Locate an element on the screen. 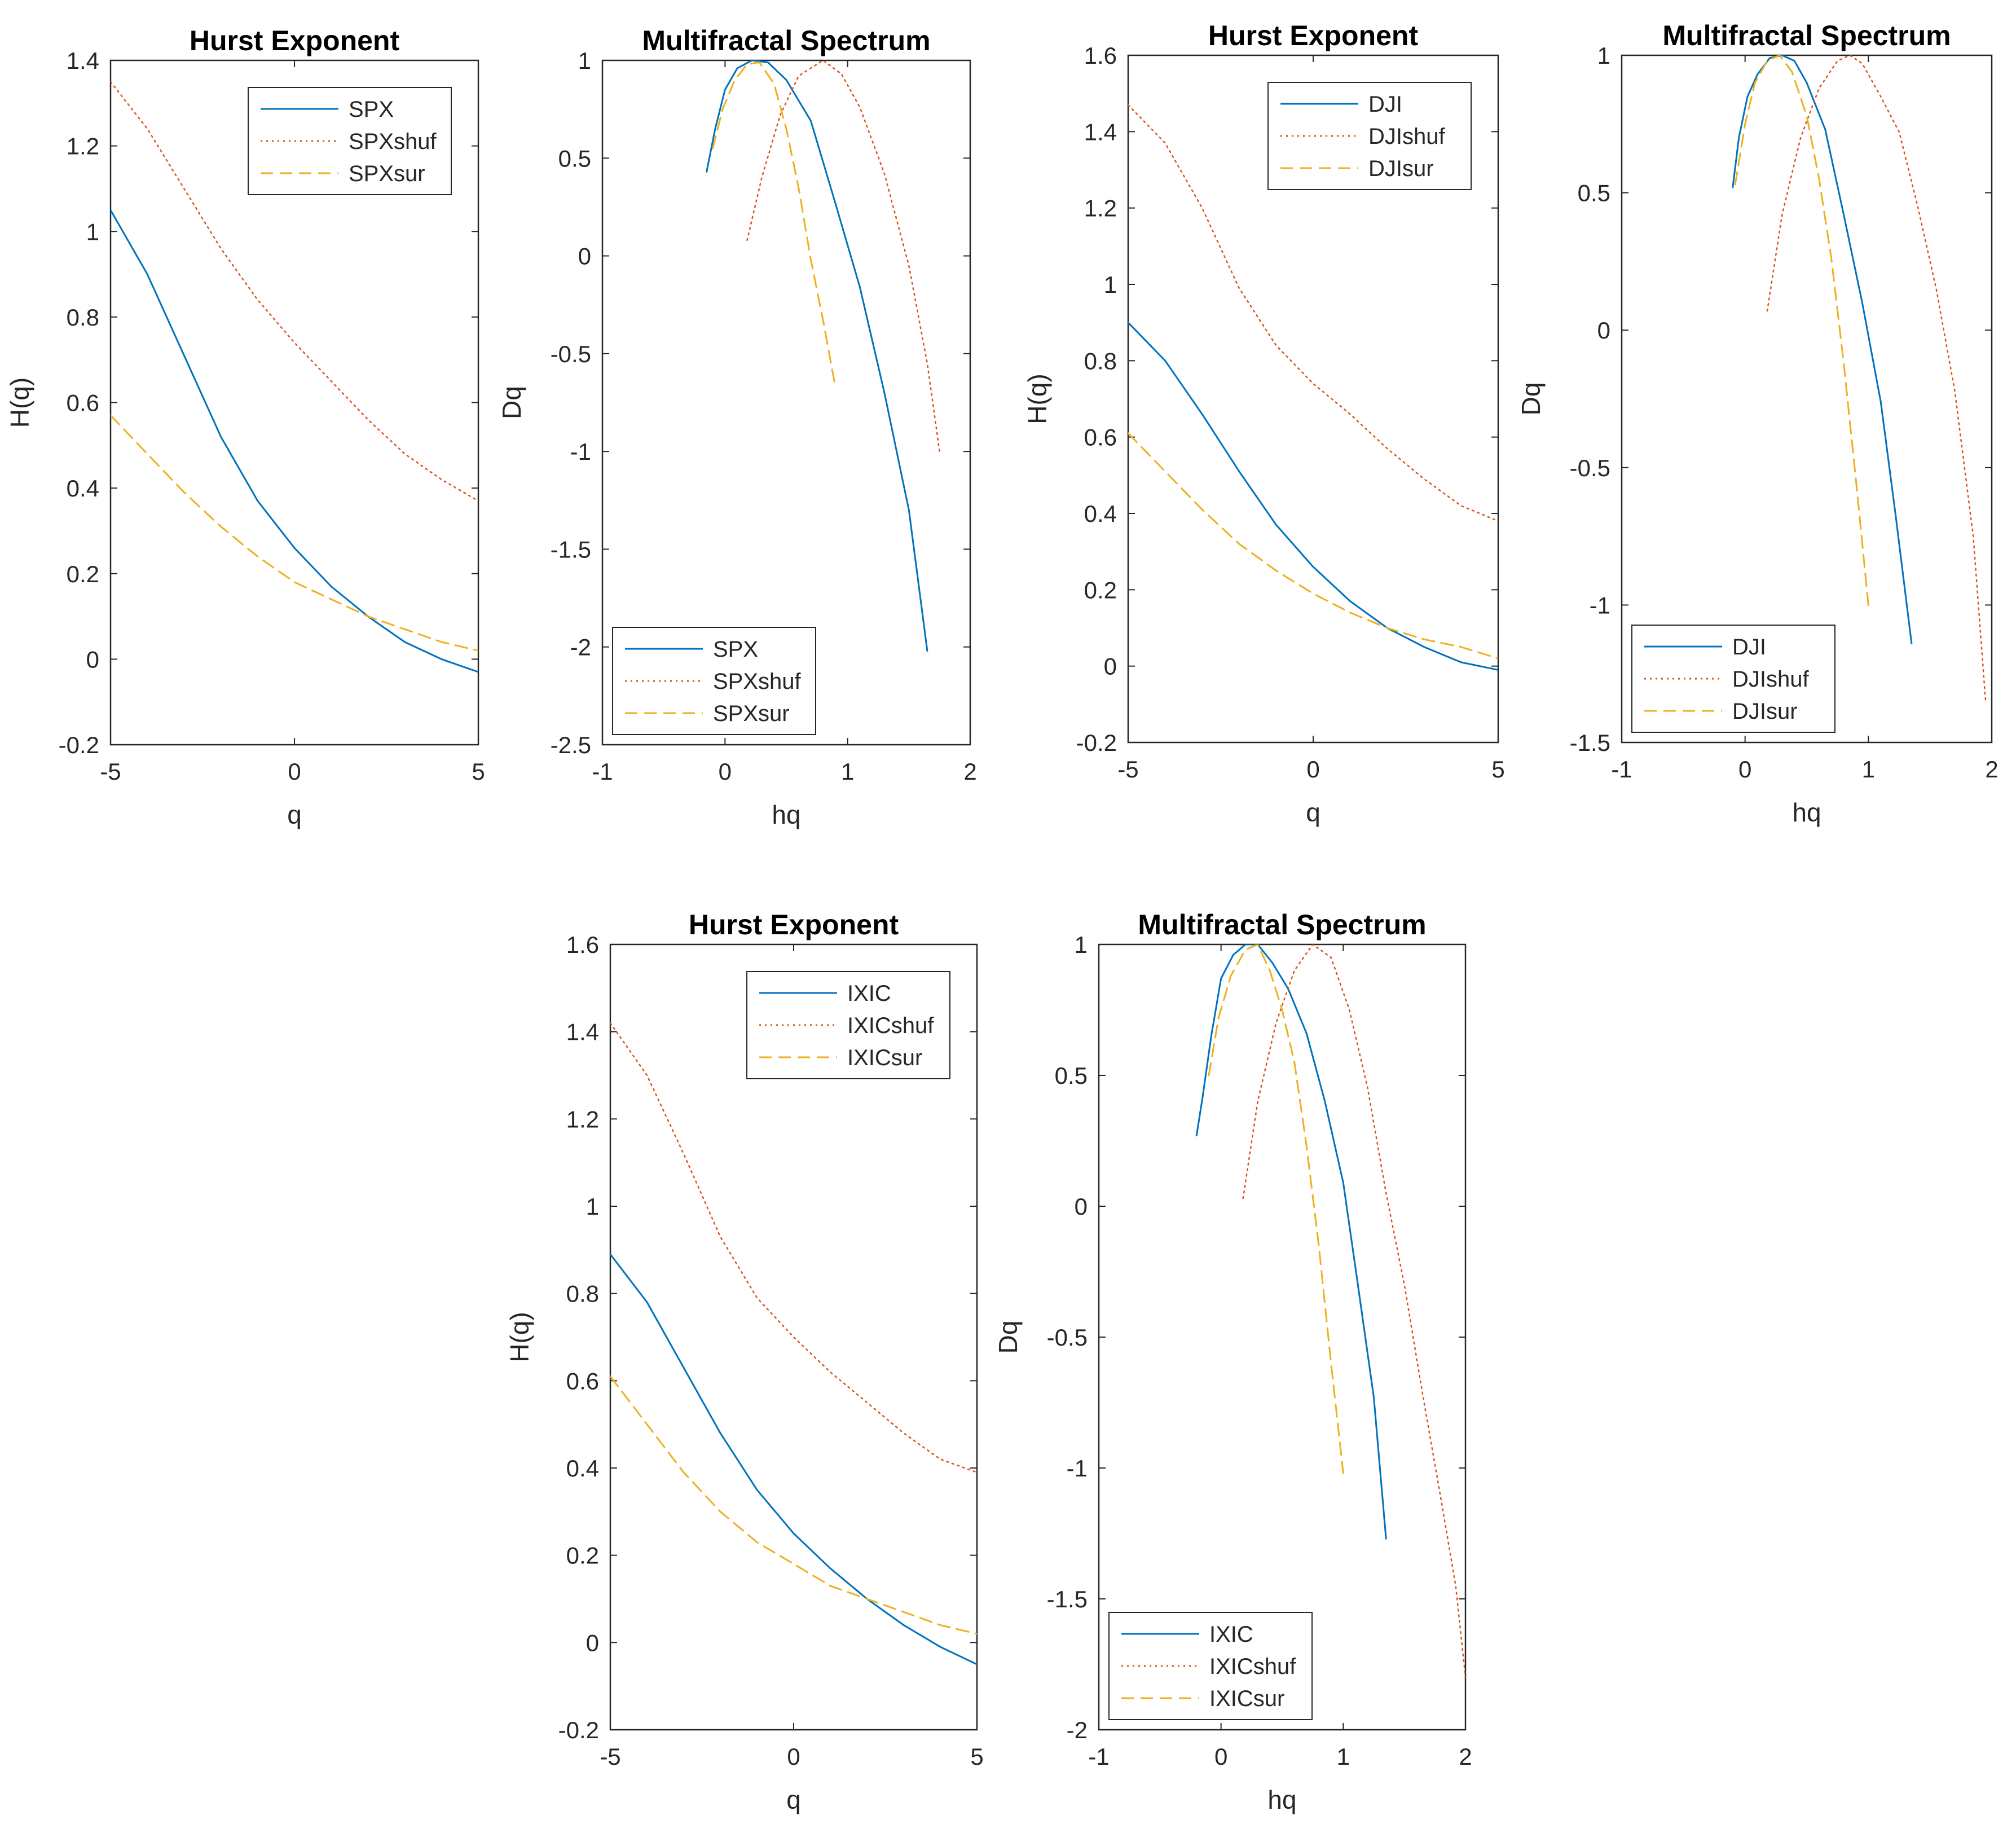 The width and height of the screenshot is (2016, 1846). spx-hurst-ytick-label: 0.6 is located at coordinates (83, 403).